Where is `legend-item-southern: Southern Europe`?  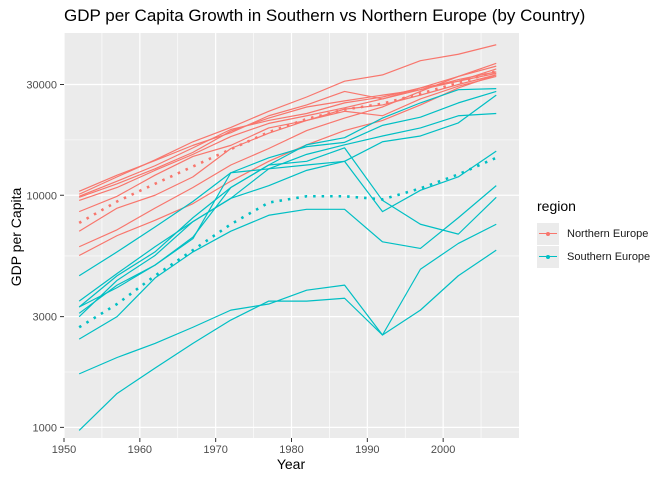
legend-item-southern: Southern Europe is located at coordinates (602, 256).